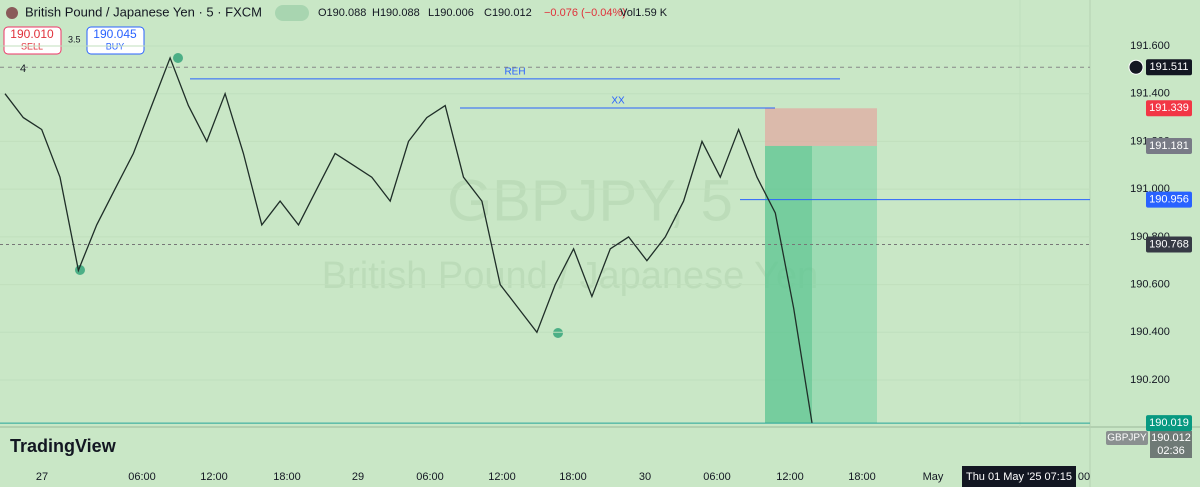 Image resolution: width=1200 pixels, height=492 pixels. I want to click on time-tick-label: 29, so click(358, 477).